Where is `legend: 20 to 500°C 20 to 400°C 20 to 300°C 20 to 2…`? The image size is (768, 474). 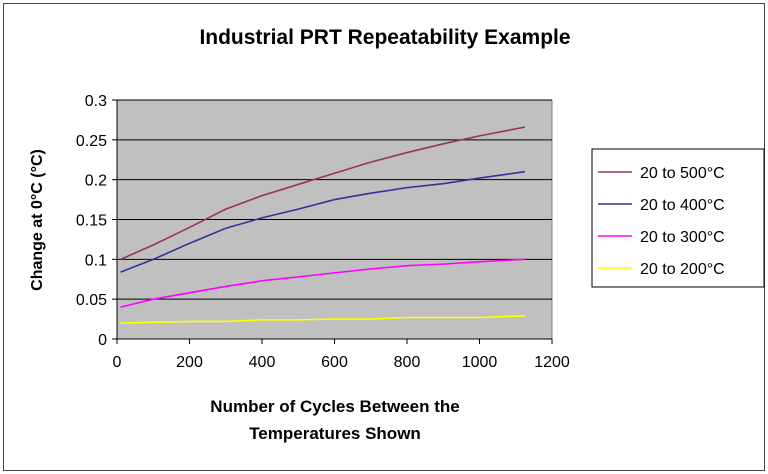 legend: 20 to 500°C 20 to 400°C 20 to 300°C 20 to 2… is located at coordinates (678, 218).